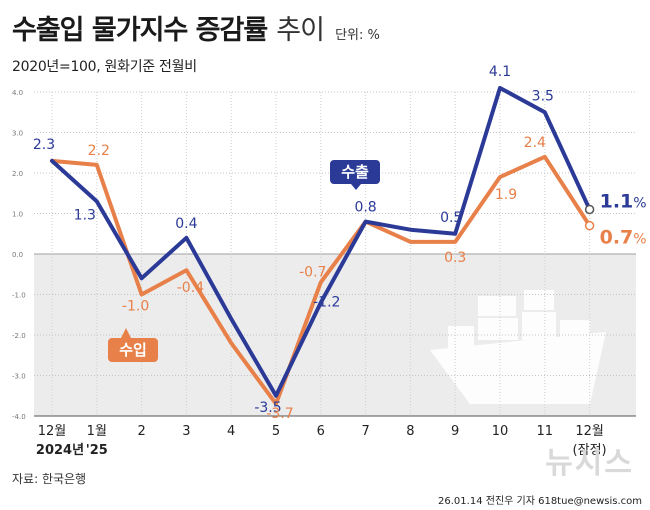 This screenshot has width=650, height=510. What do you see at coordinates (590, 450) in the screenshot?
I see `x-tick-sublabel: (잠정)` at bounding box center [590, 450].